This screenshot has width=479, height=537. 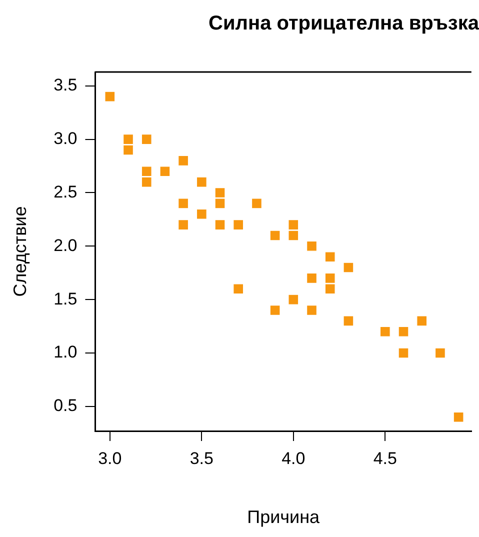 What do you see at coordinates (110, 458) in the screenshot?
I see `x-tick-label: 3.0` at bounding box center [110, 458].